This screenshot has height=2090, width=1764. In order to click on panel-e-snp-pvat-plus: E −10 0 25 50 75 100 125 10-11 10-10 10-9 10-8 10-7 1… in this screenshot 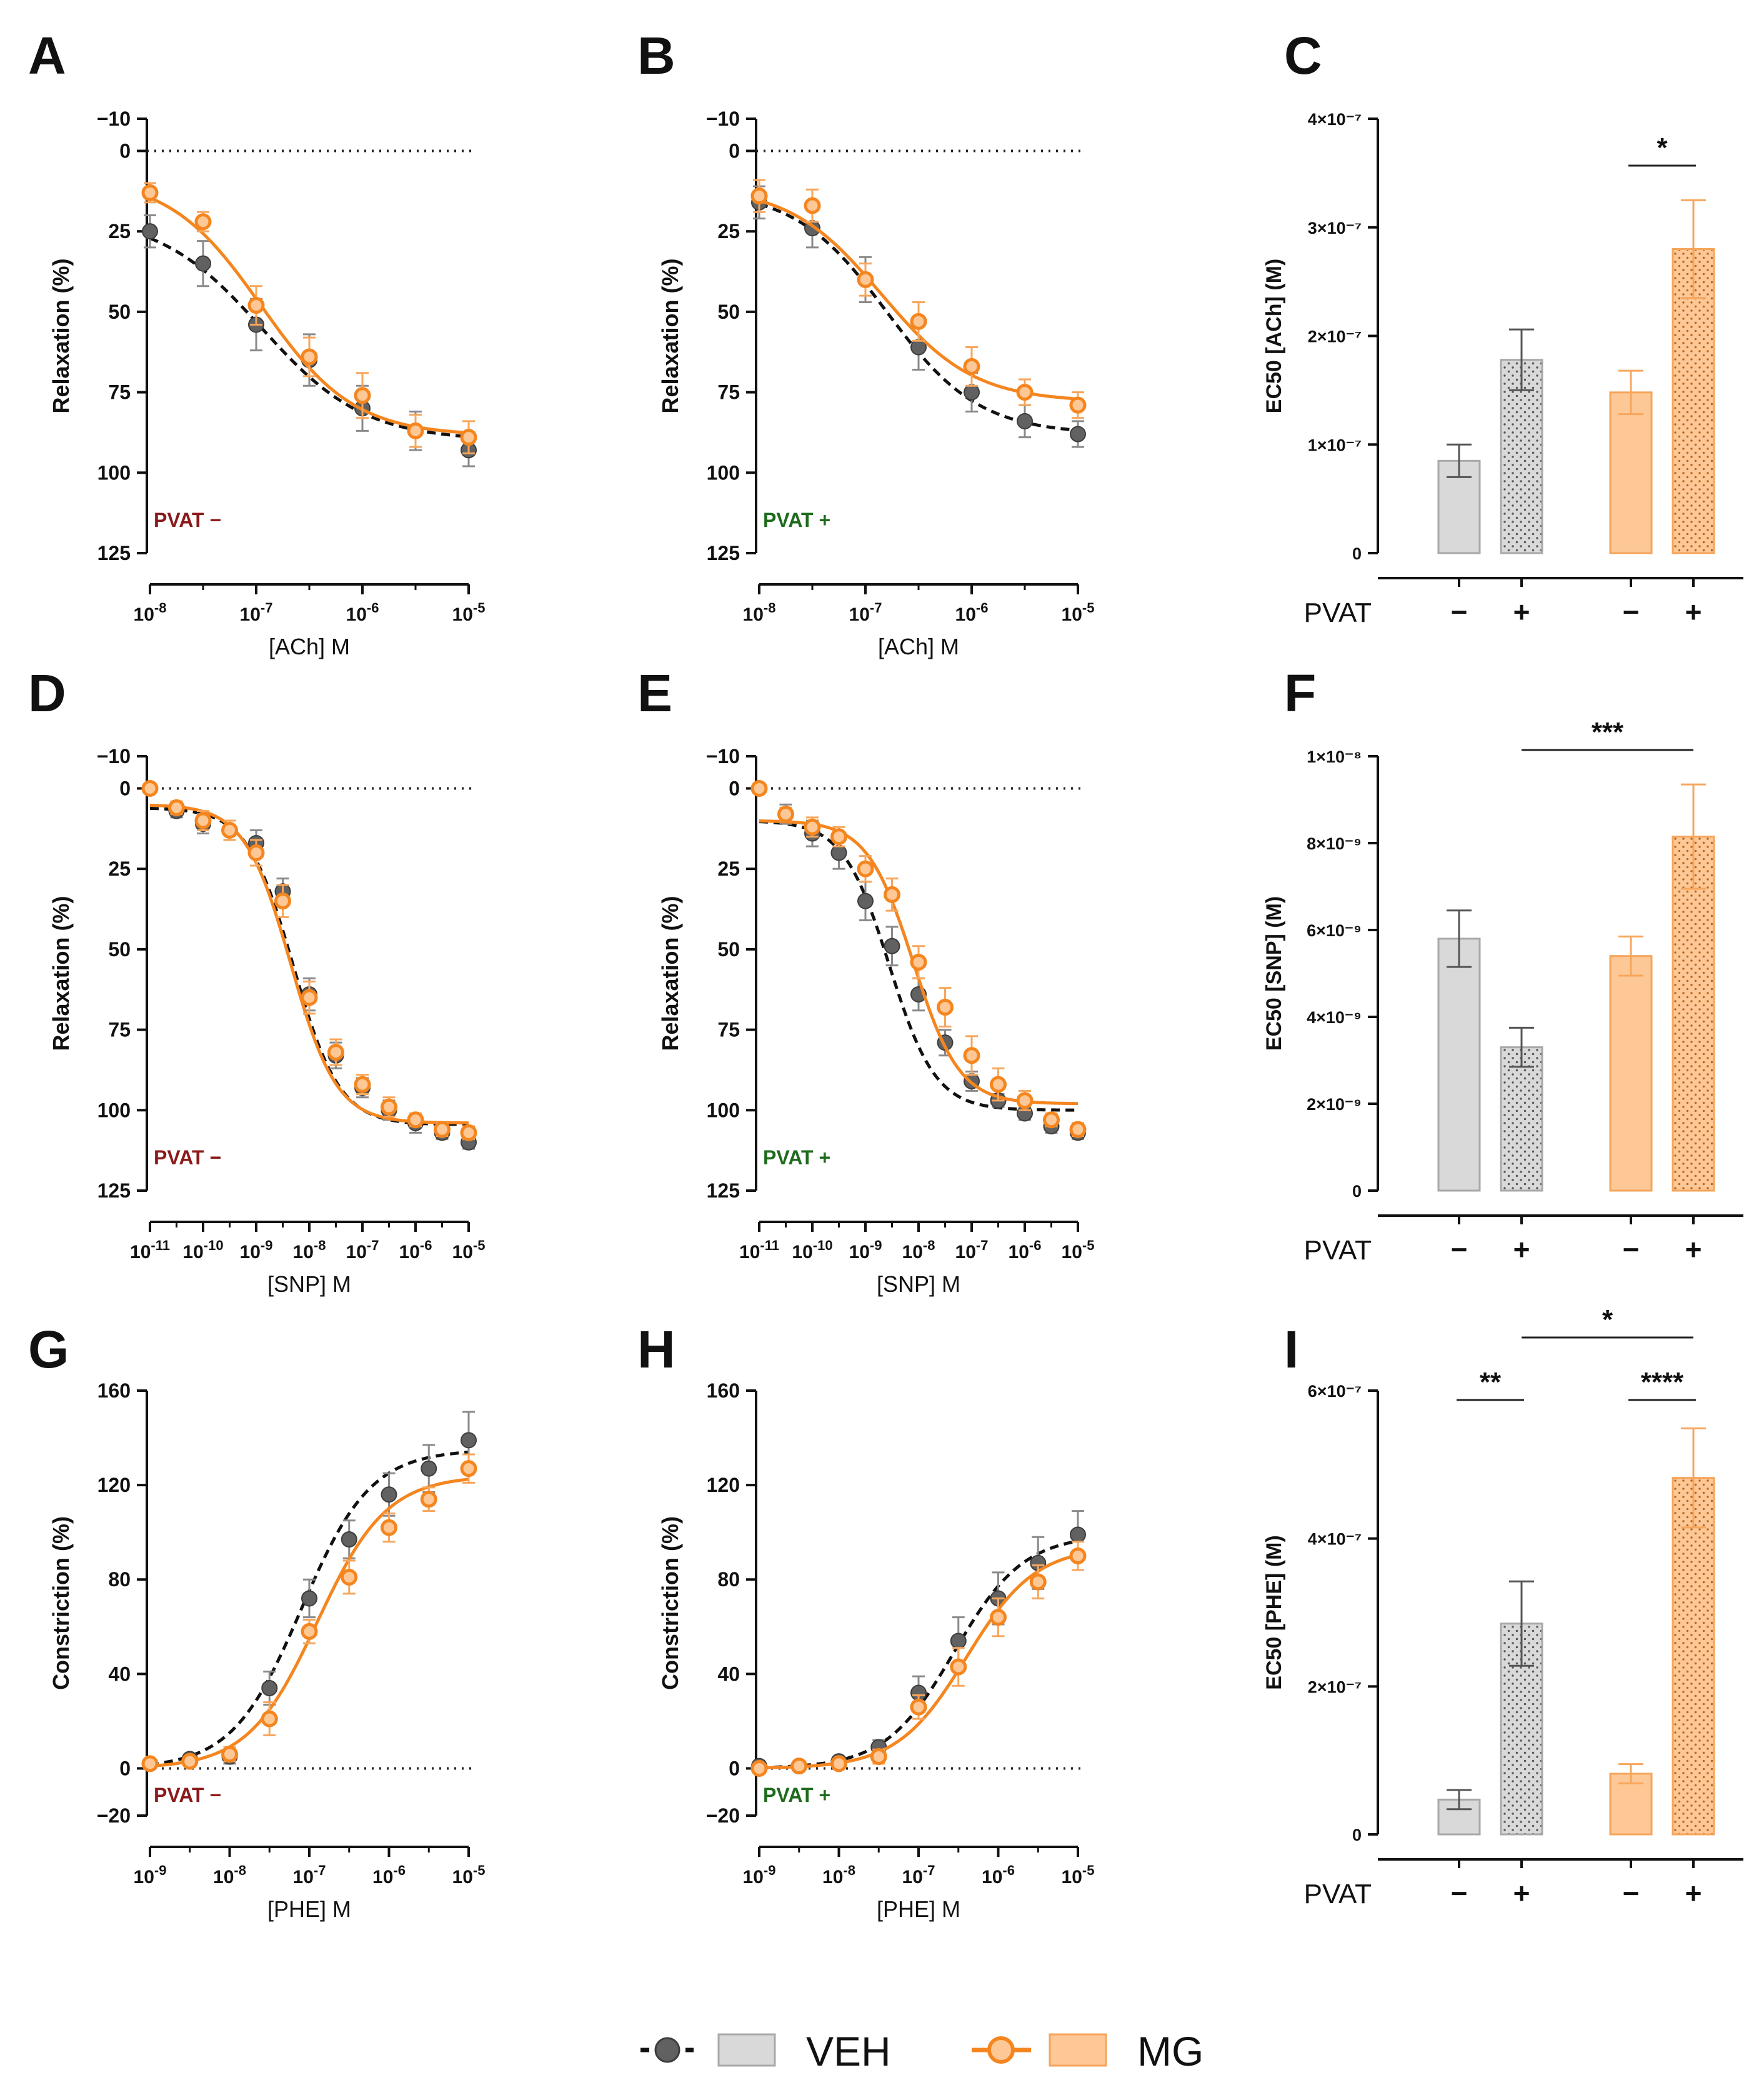, I will do `click(865, 981)`.